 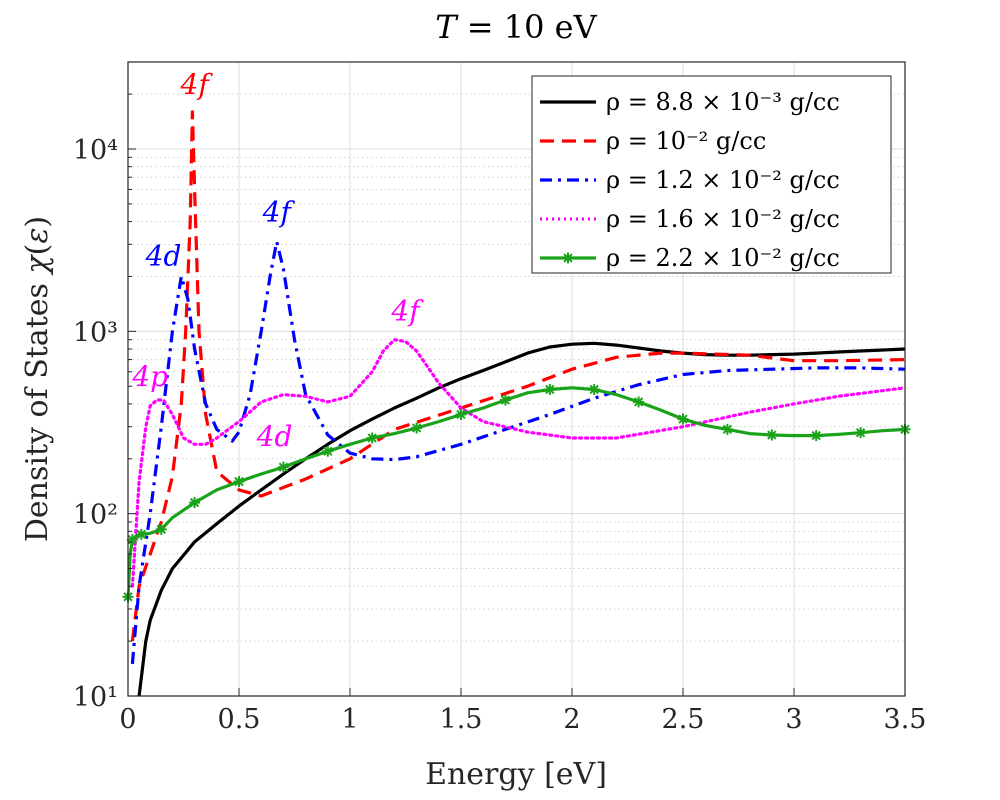 What do you see at coordinates (905, 719) in the screenshot?
I see `x-tick-label: 3.5` at bounding box center [905, 719].